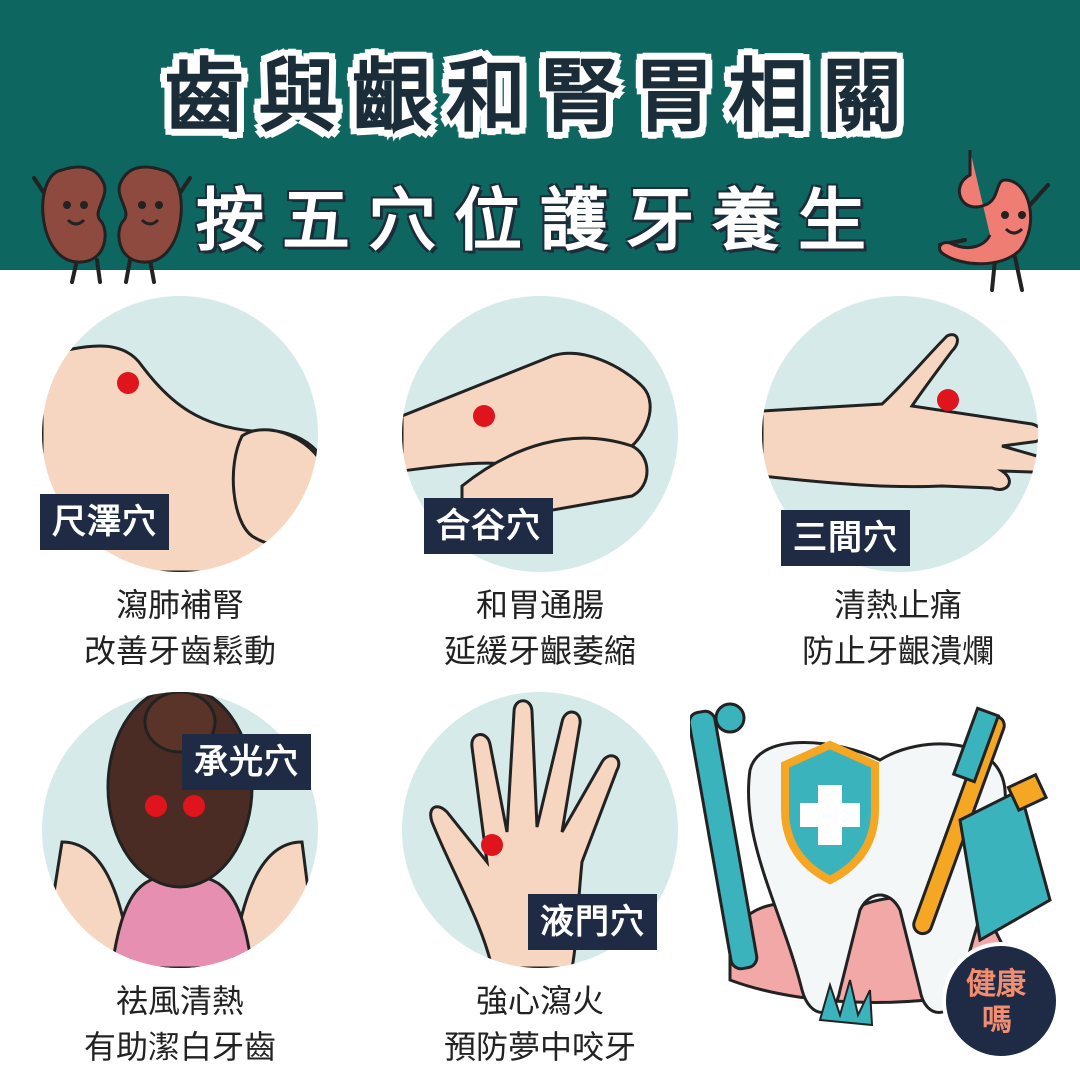 Image resolution: width=1080 pixels, height=1080 pixels. I want to click on acupoint-benefit-chize-2: 改善牙齒鬆動, so click(179, 651).